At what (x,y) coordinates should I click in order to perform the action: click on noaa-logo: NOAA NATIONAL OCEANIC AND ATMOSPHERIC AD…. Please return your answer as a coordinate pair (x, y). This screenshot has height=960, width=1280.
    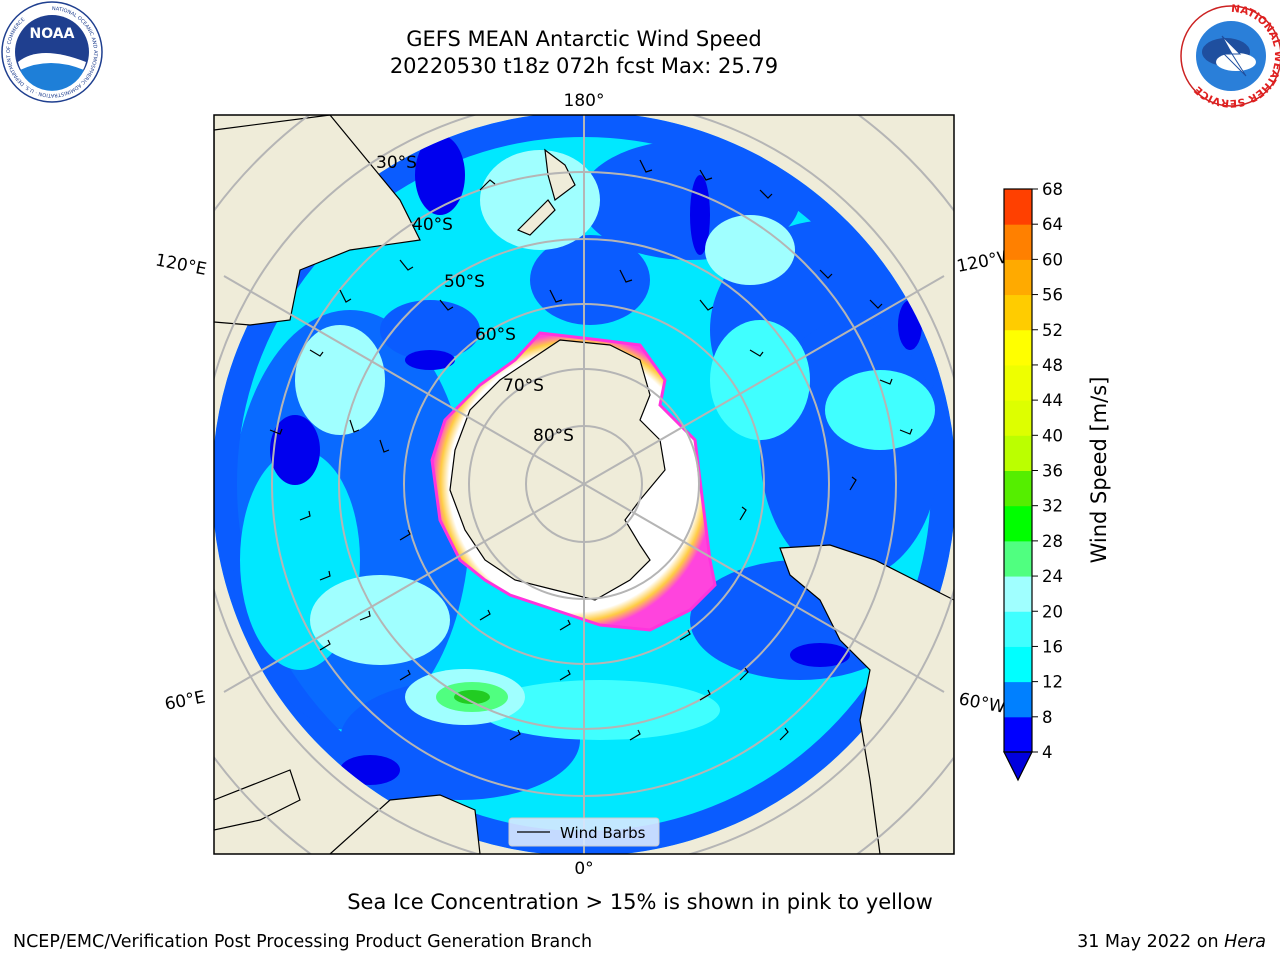
    Looking at the image, I should click on (52, 52).